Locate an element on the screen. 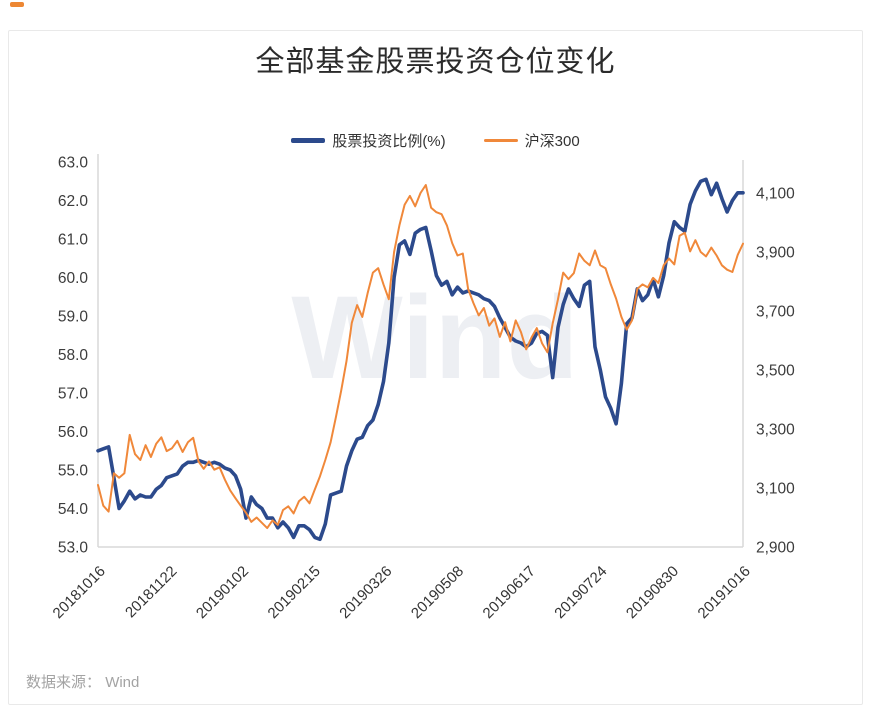 The height and width of the screenshot is (712, 871). legend-item-stock-ratio: 股票投资比例(%) is located at coordinates (368, 140).